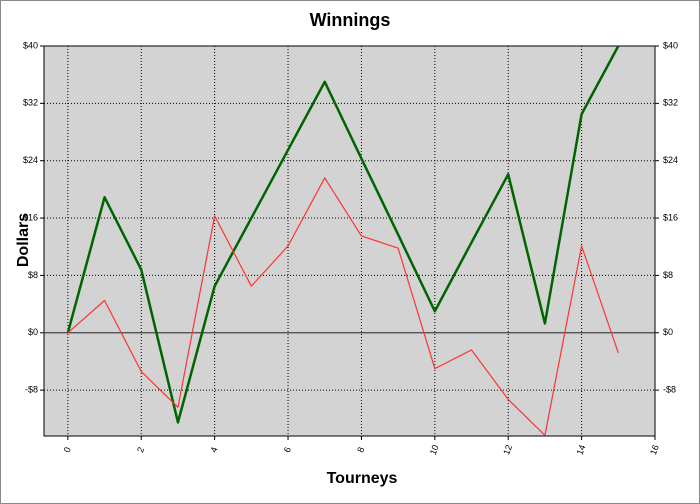 This screenshot has width=700, height=504. Describe the element at coordinates (33, 275) in the screenshot. I see `y-tick-label: $8` at that location.